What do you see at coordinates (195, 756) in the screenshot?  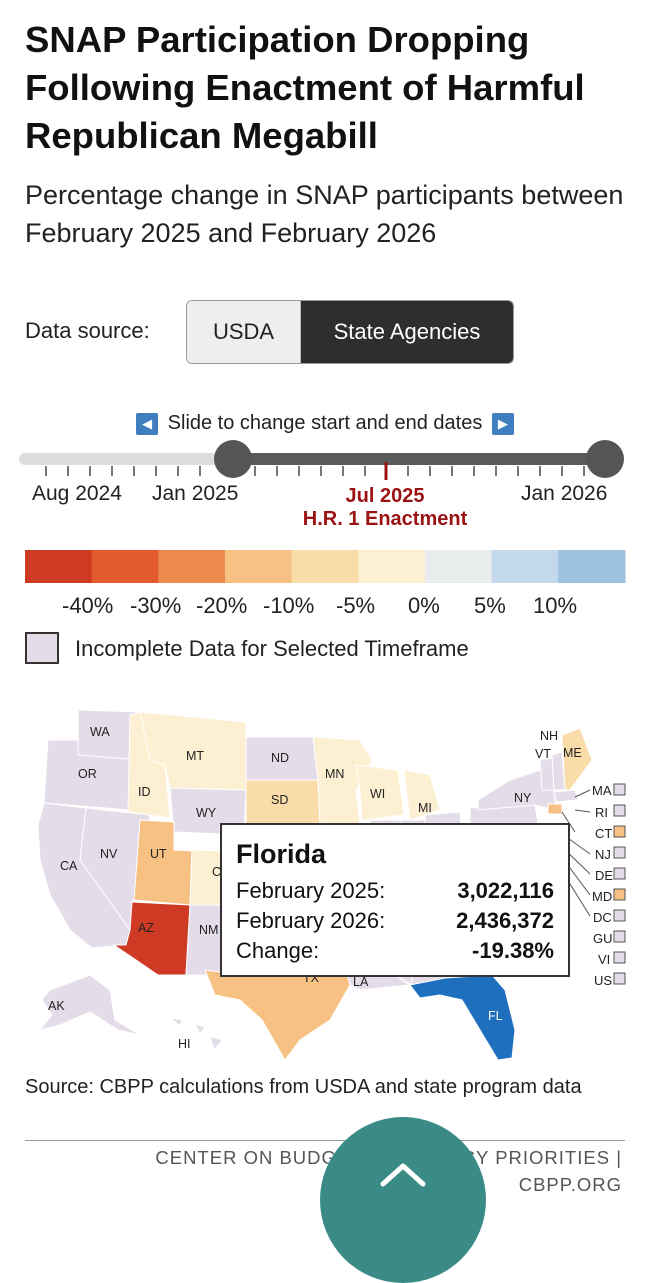 I see `map-label-mt: MT` at bounding box center [195, 756].